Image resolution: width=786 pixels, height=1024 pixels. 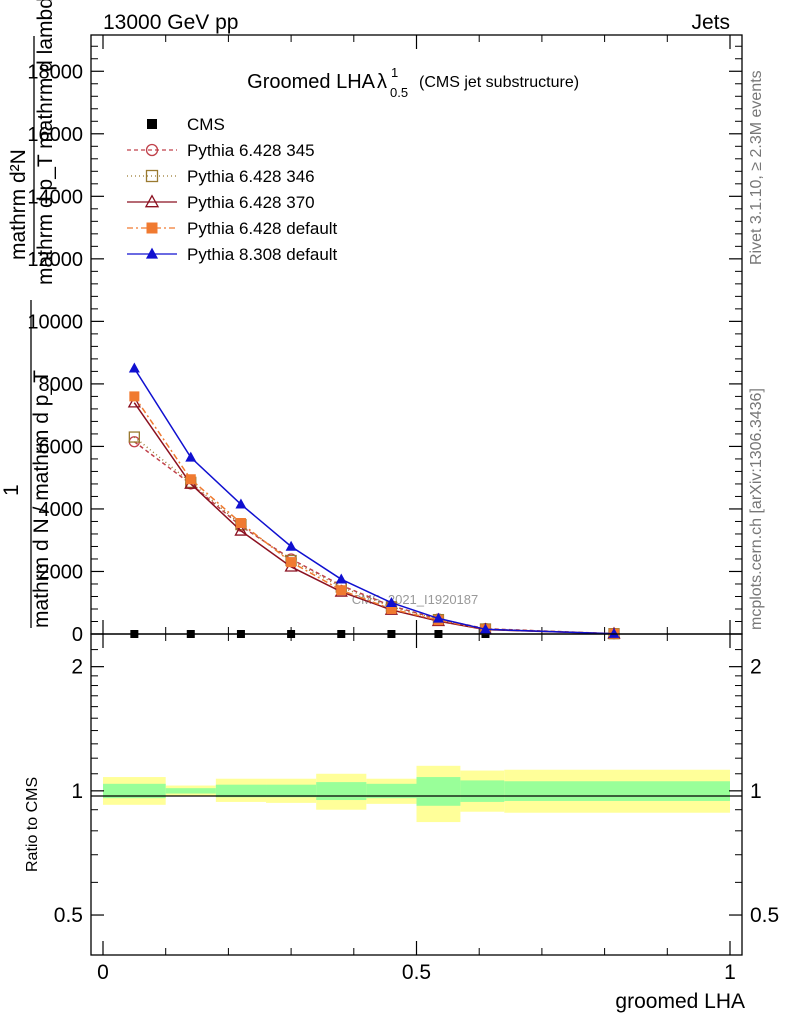 What do you see at coordinates (77, 635) in the screenshot?
I see `main-y-tick-label: 0` at bounding box center [77, 635].